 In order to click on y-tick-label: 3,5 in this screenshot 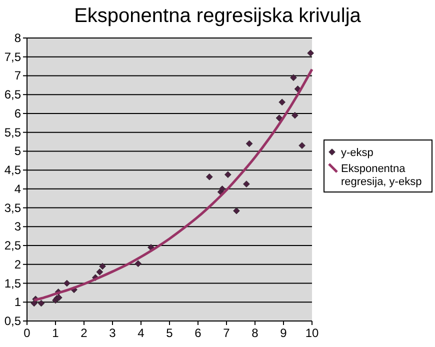, I will do `click(13, 207)`.